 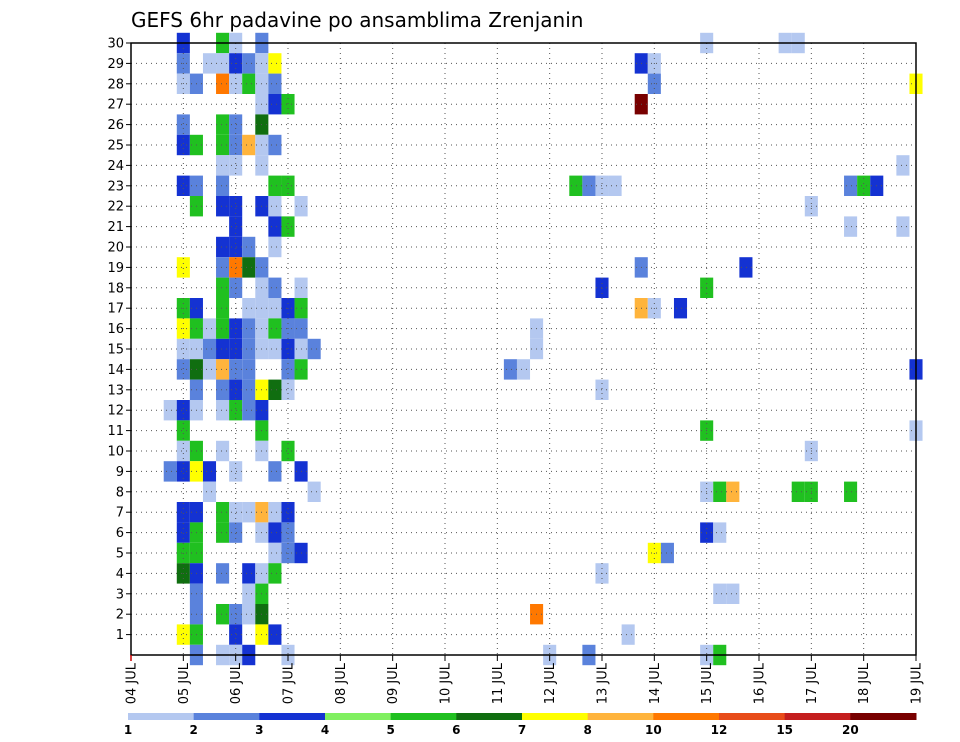 I want to click on colorbar-label: 8, so click(x=587, y=730).